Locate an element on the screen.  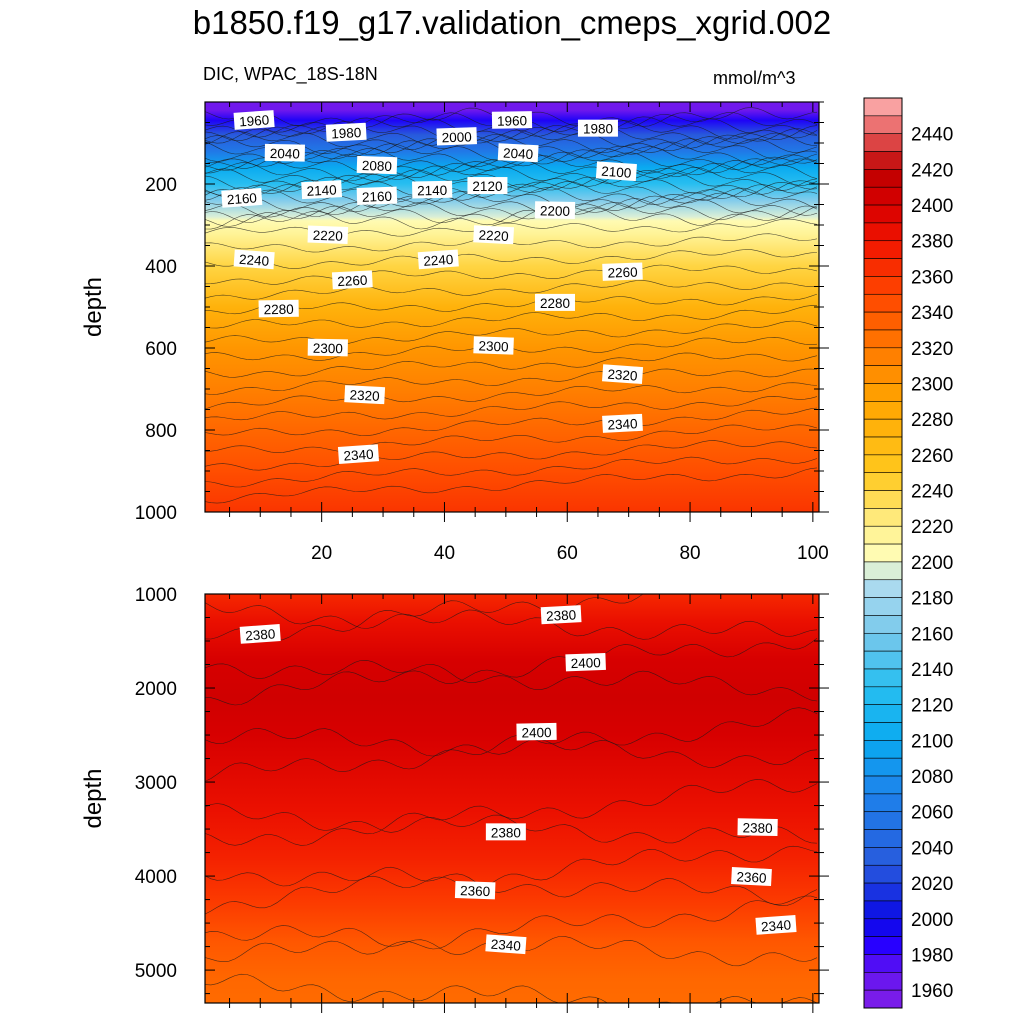
contour-label-text: 2260 is located at coordinates (622, 273).